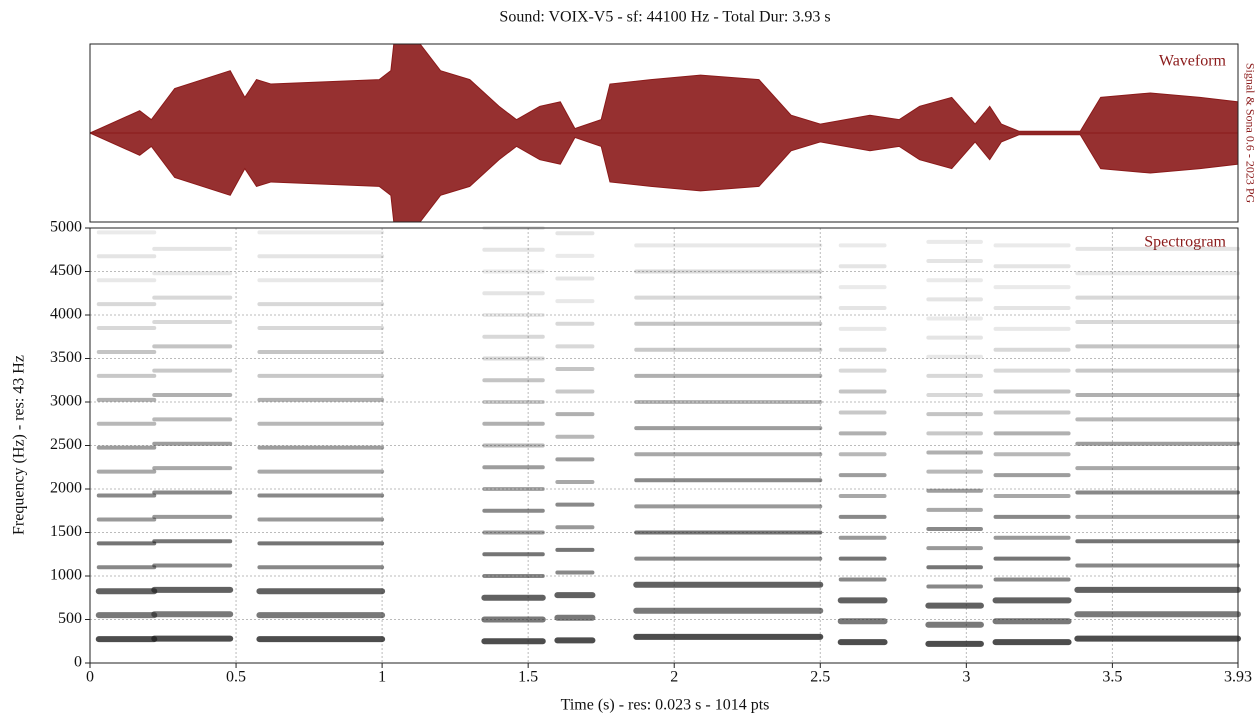  Describe the element at coordinates (66, 401) in the screenshot. I see `y-tick-label: 3000` at that location.